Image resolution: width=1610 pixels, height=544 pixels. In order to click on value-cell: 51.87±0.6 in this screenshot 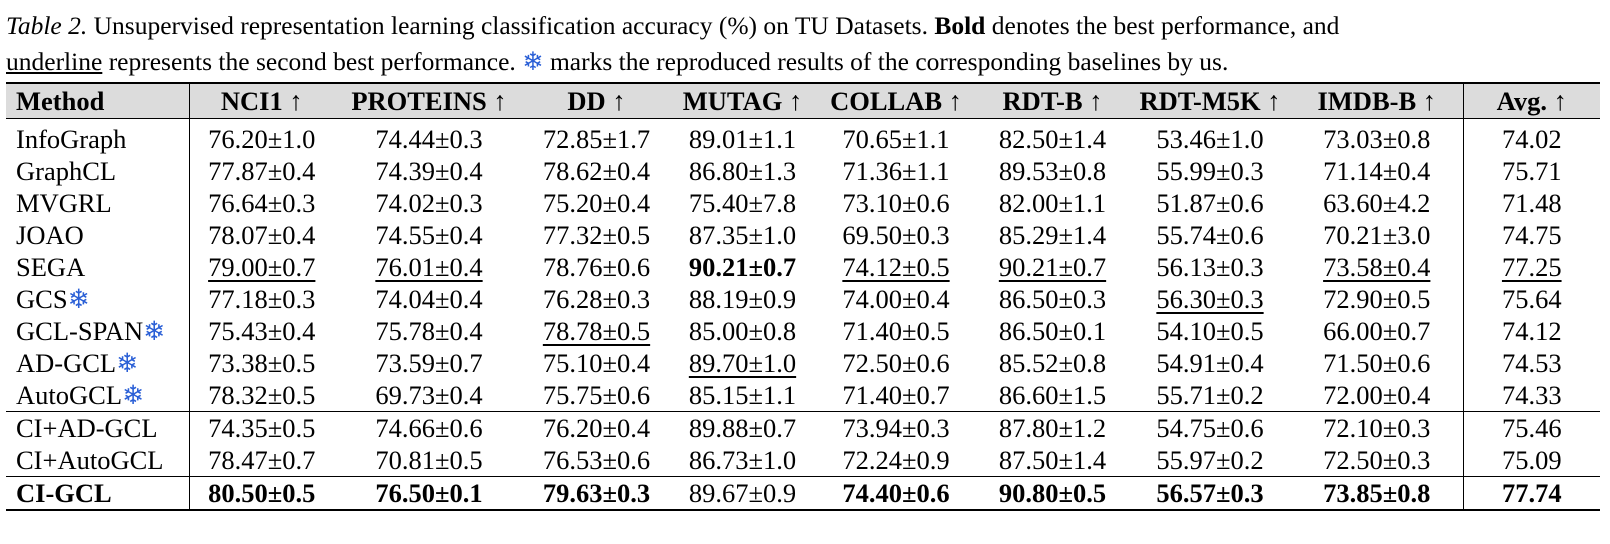, I will do `click(1210, 203)`.